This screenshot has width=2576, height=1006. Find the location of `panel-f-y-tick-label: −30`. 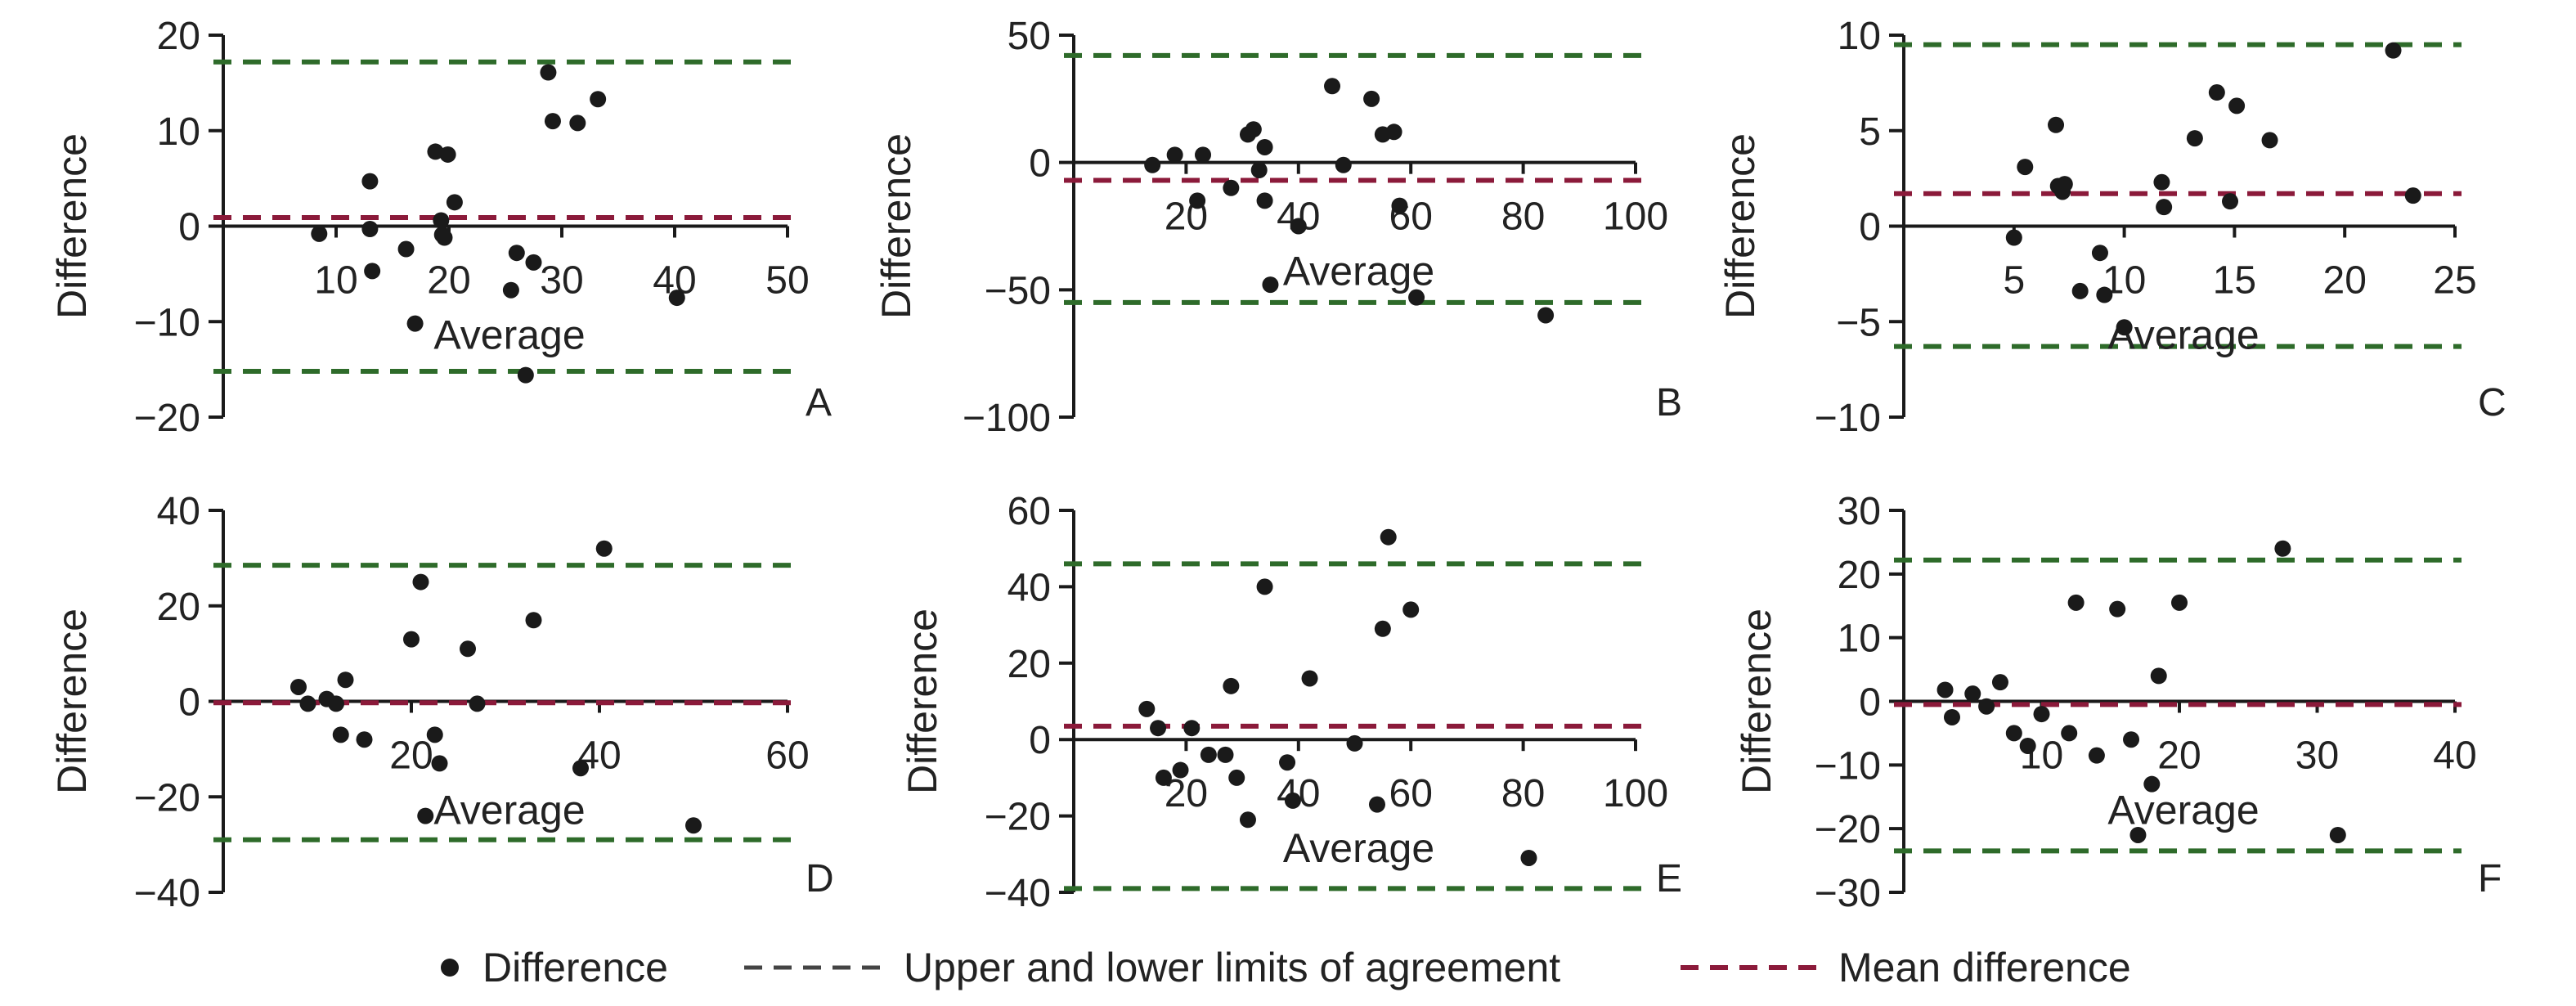

panel-f-y-tick-label: −30 is located at coordinates (1848, 893).